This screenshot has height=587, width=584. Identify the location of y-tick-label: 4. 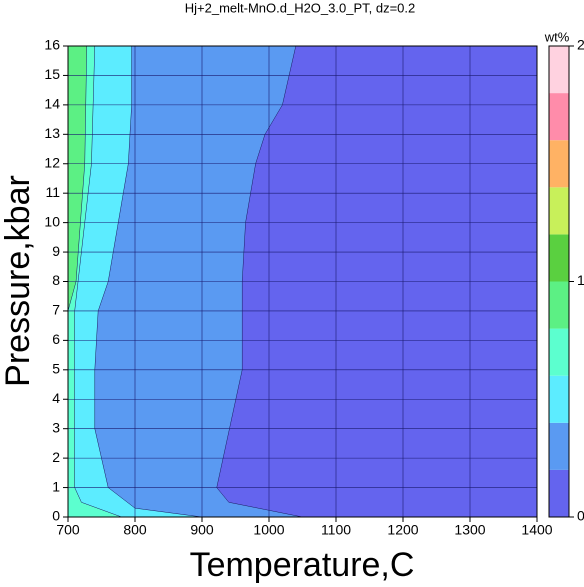
(56, 398).